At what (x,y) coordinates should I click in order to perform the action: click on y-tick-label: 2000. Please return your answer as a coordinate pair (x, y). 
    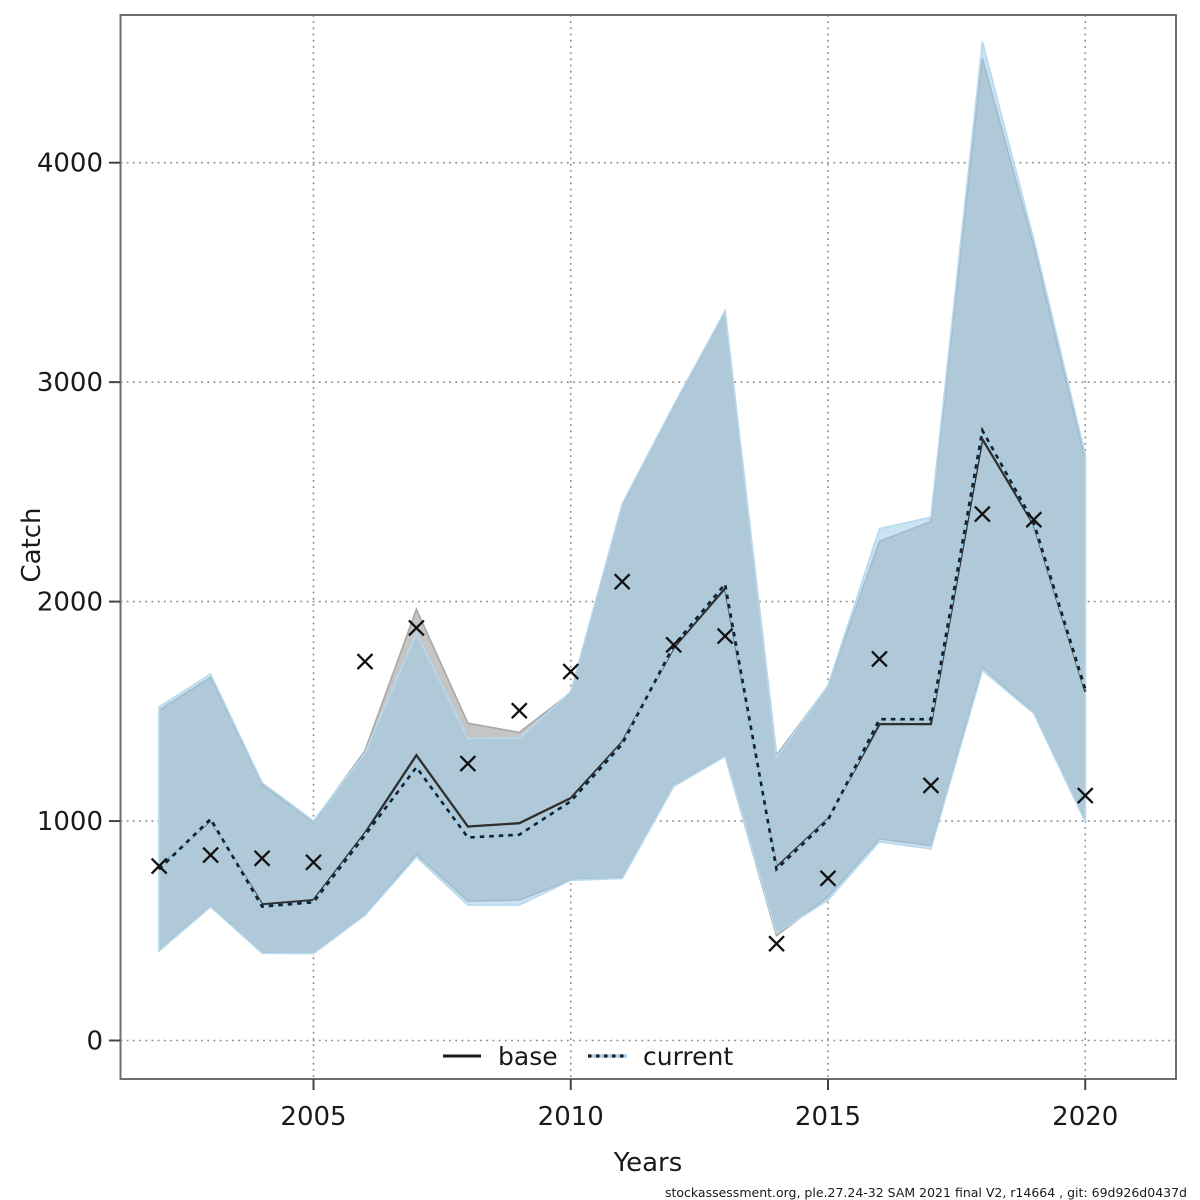
    Looking at the image, I should click on (70, 603).